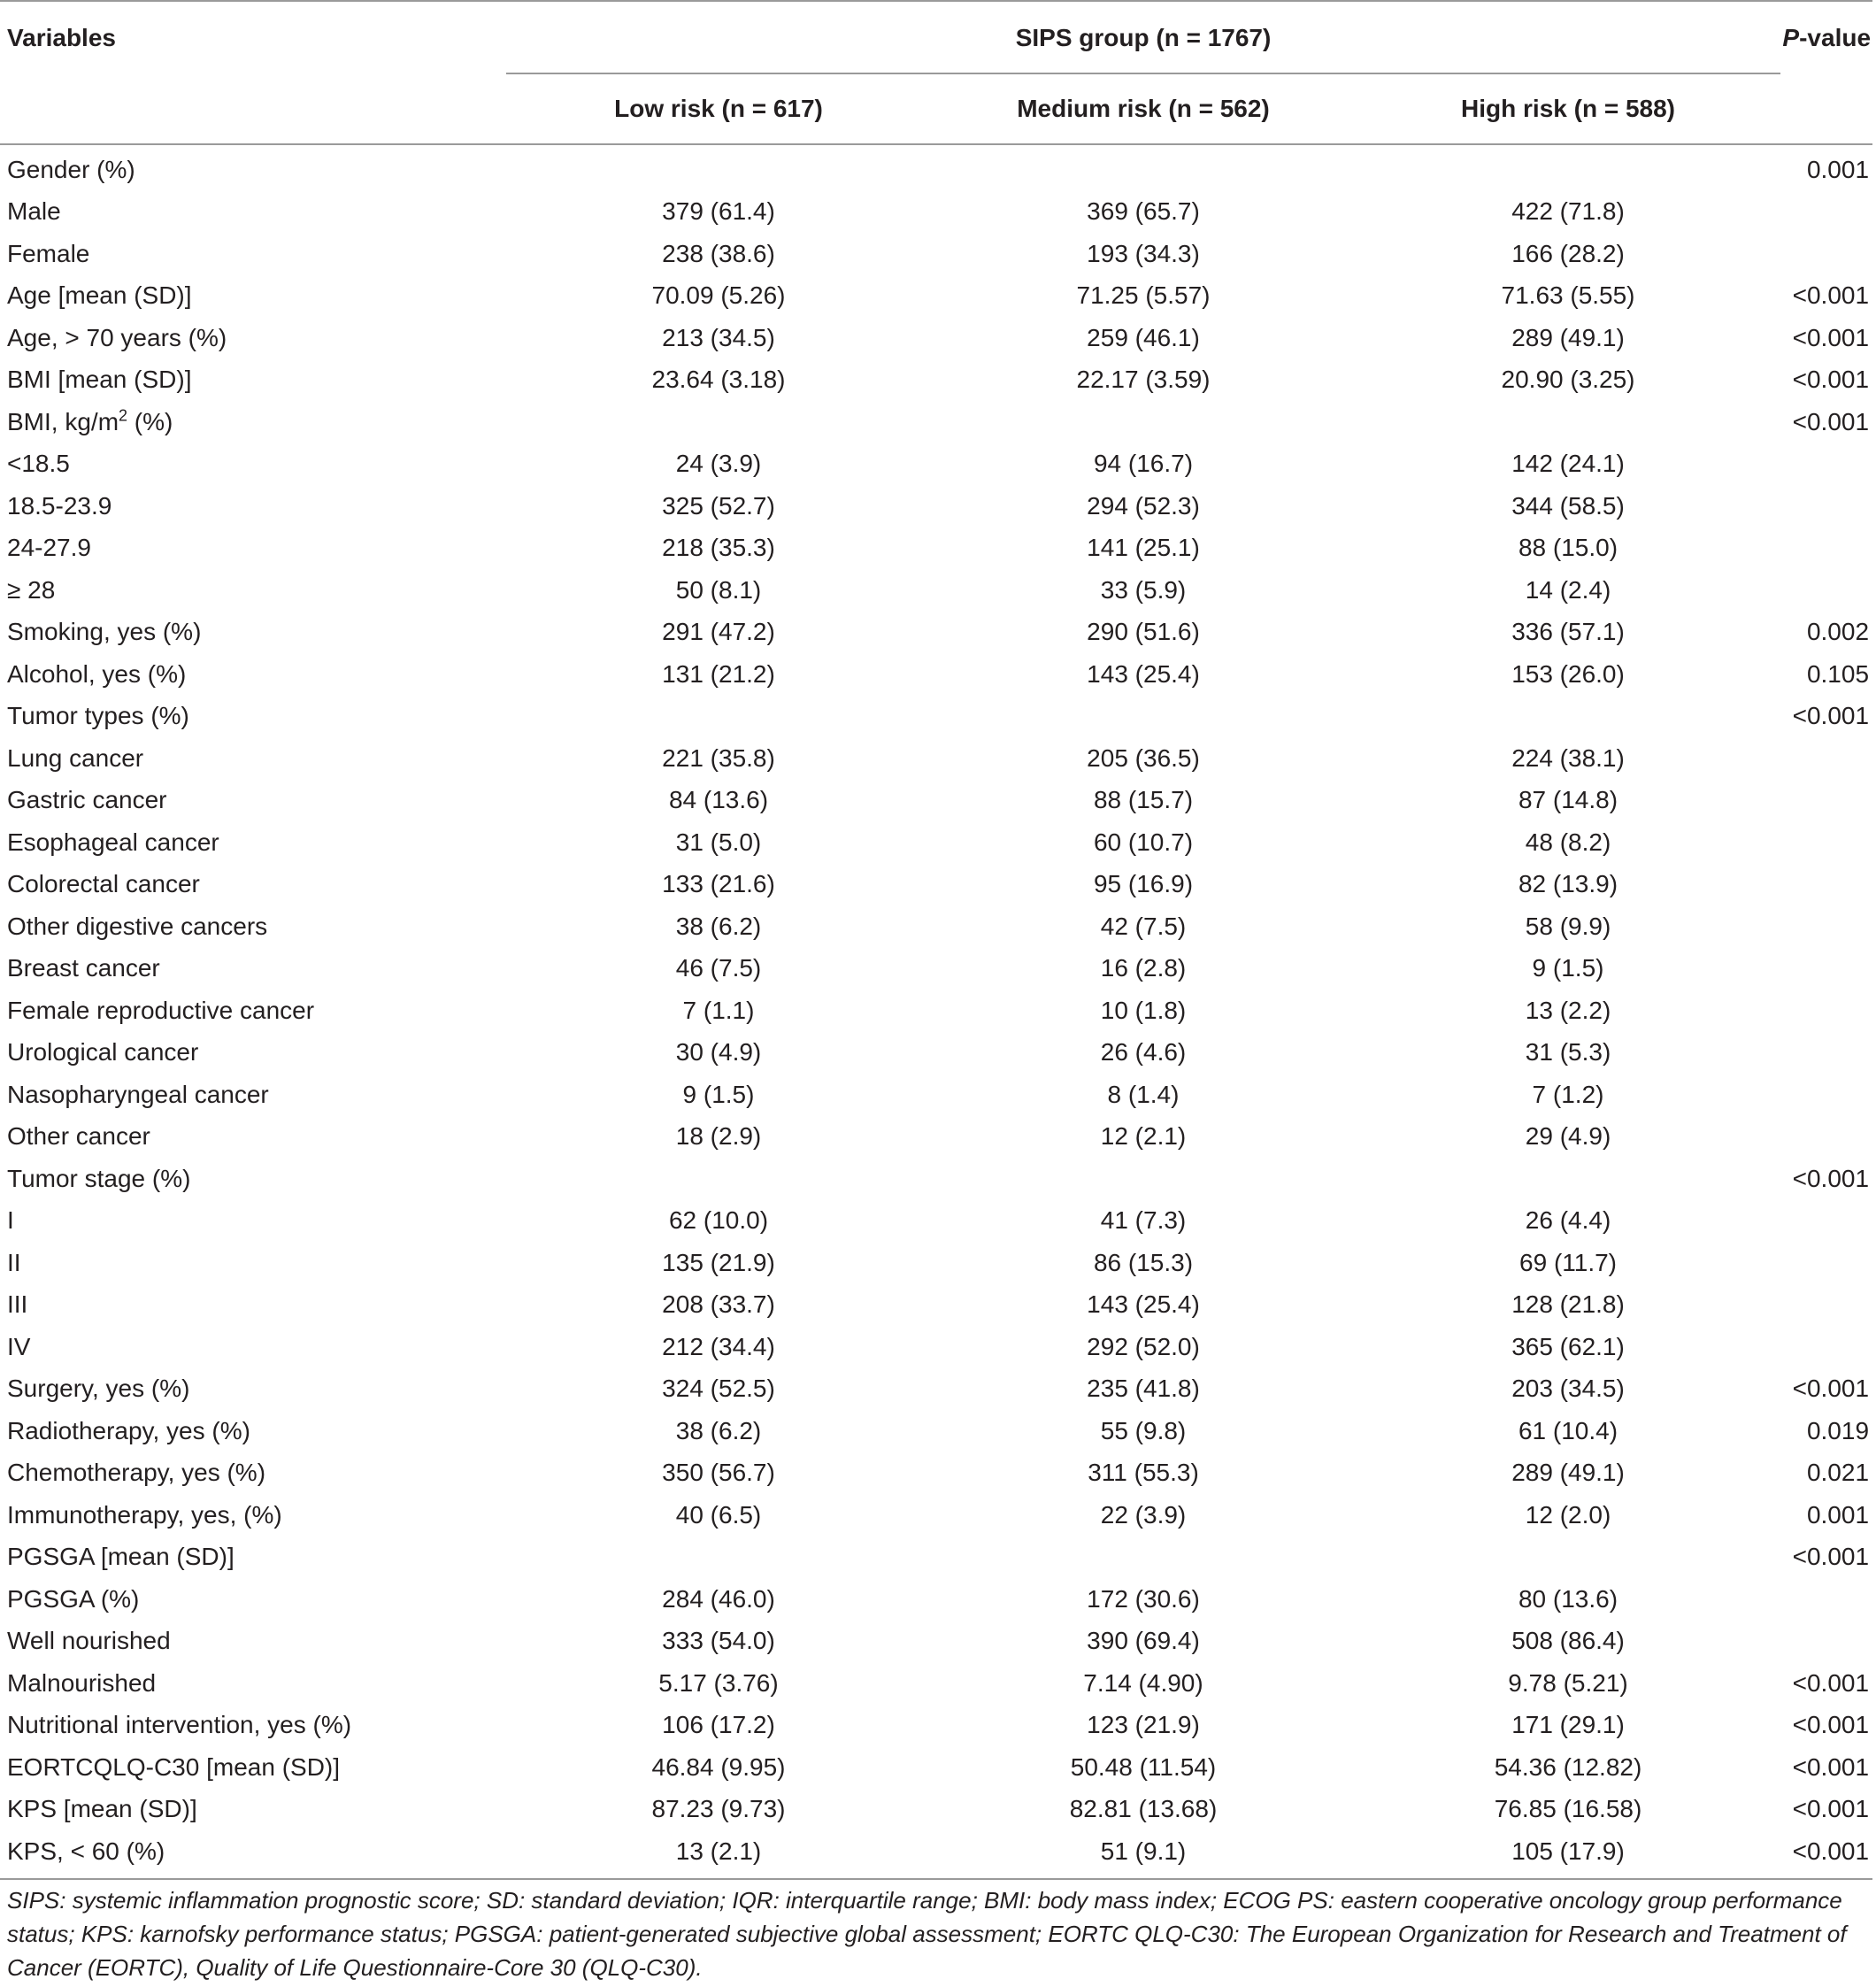 Image resolution: width=1876 pixels, height=1987 pixels. I want to click on medium-risk-cell: 193 (34.3), so click(1144, 253).